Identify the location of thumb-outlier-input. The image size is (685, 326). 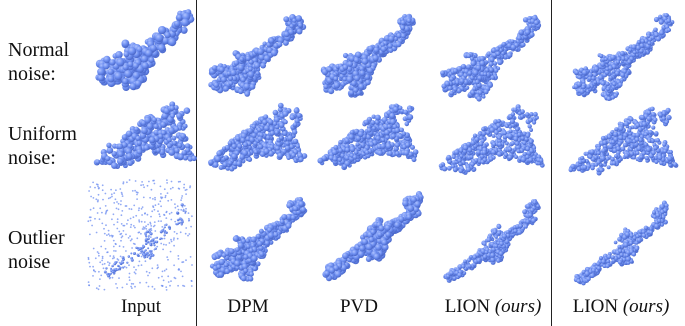
(140, 235).